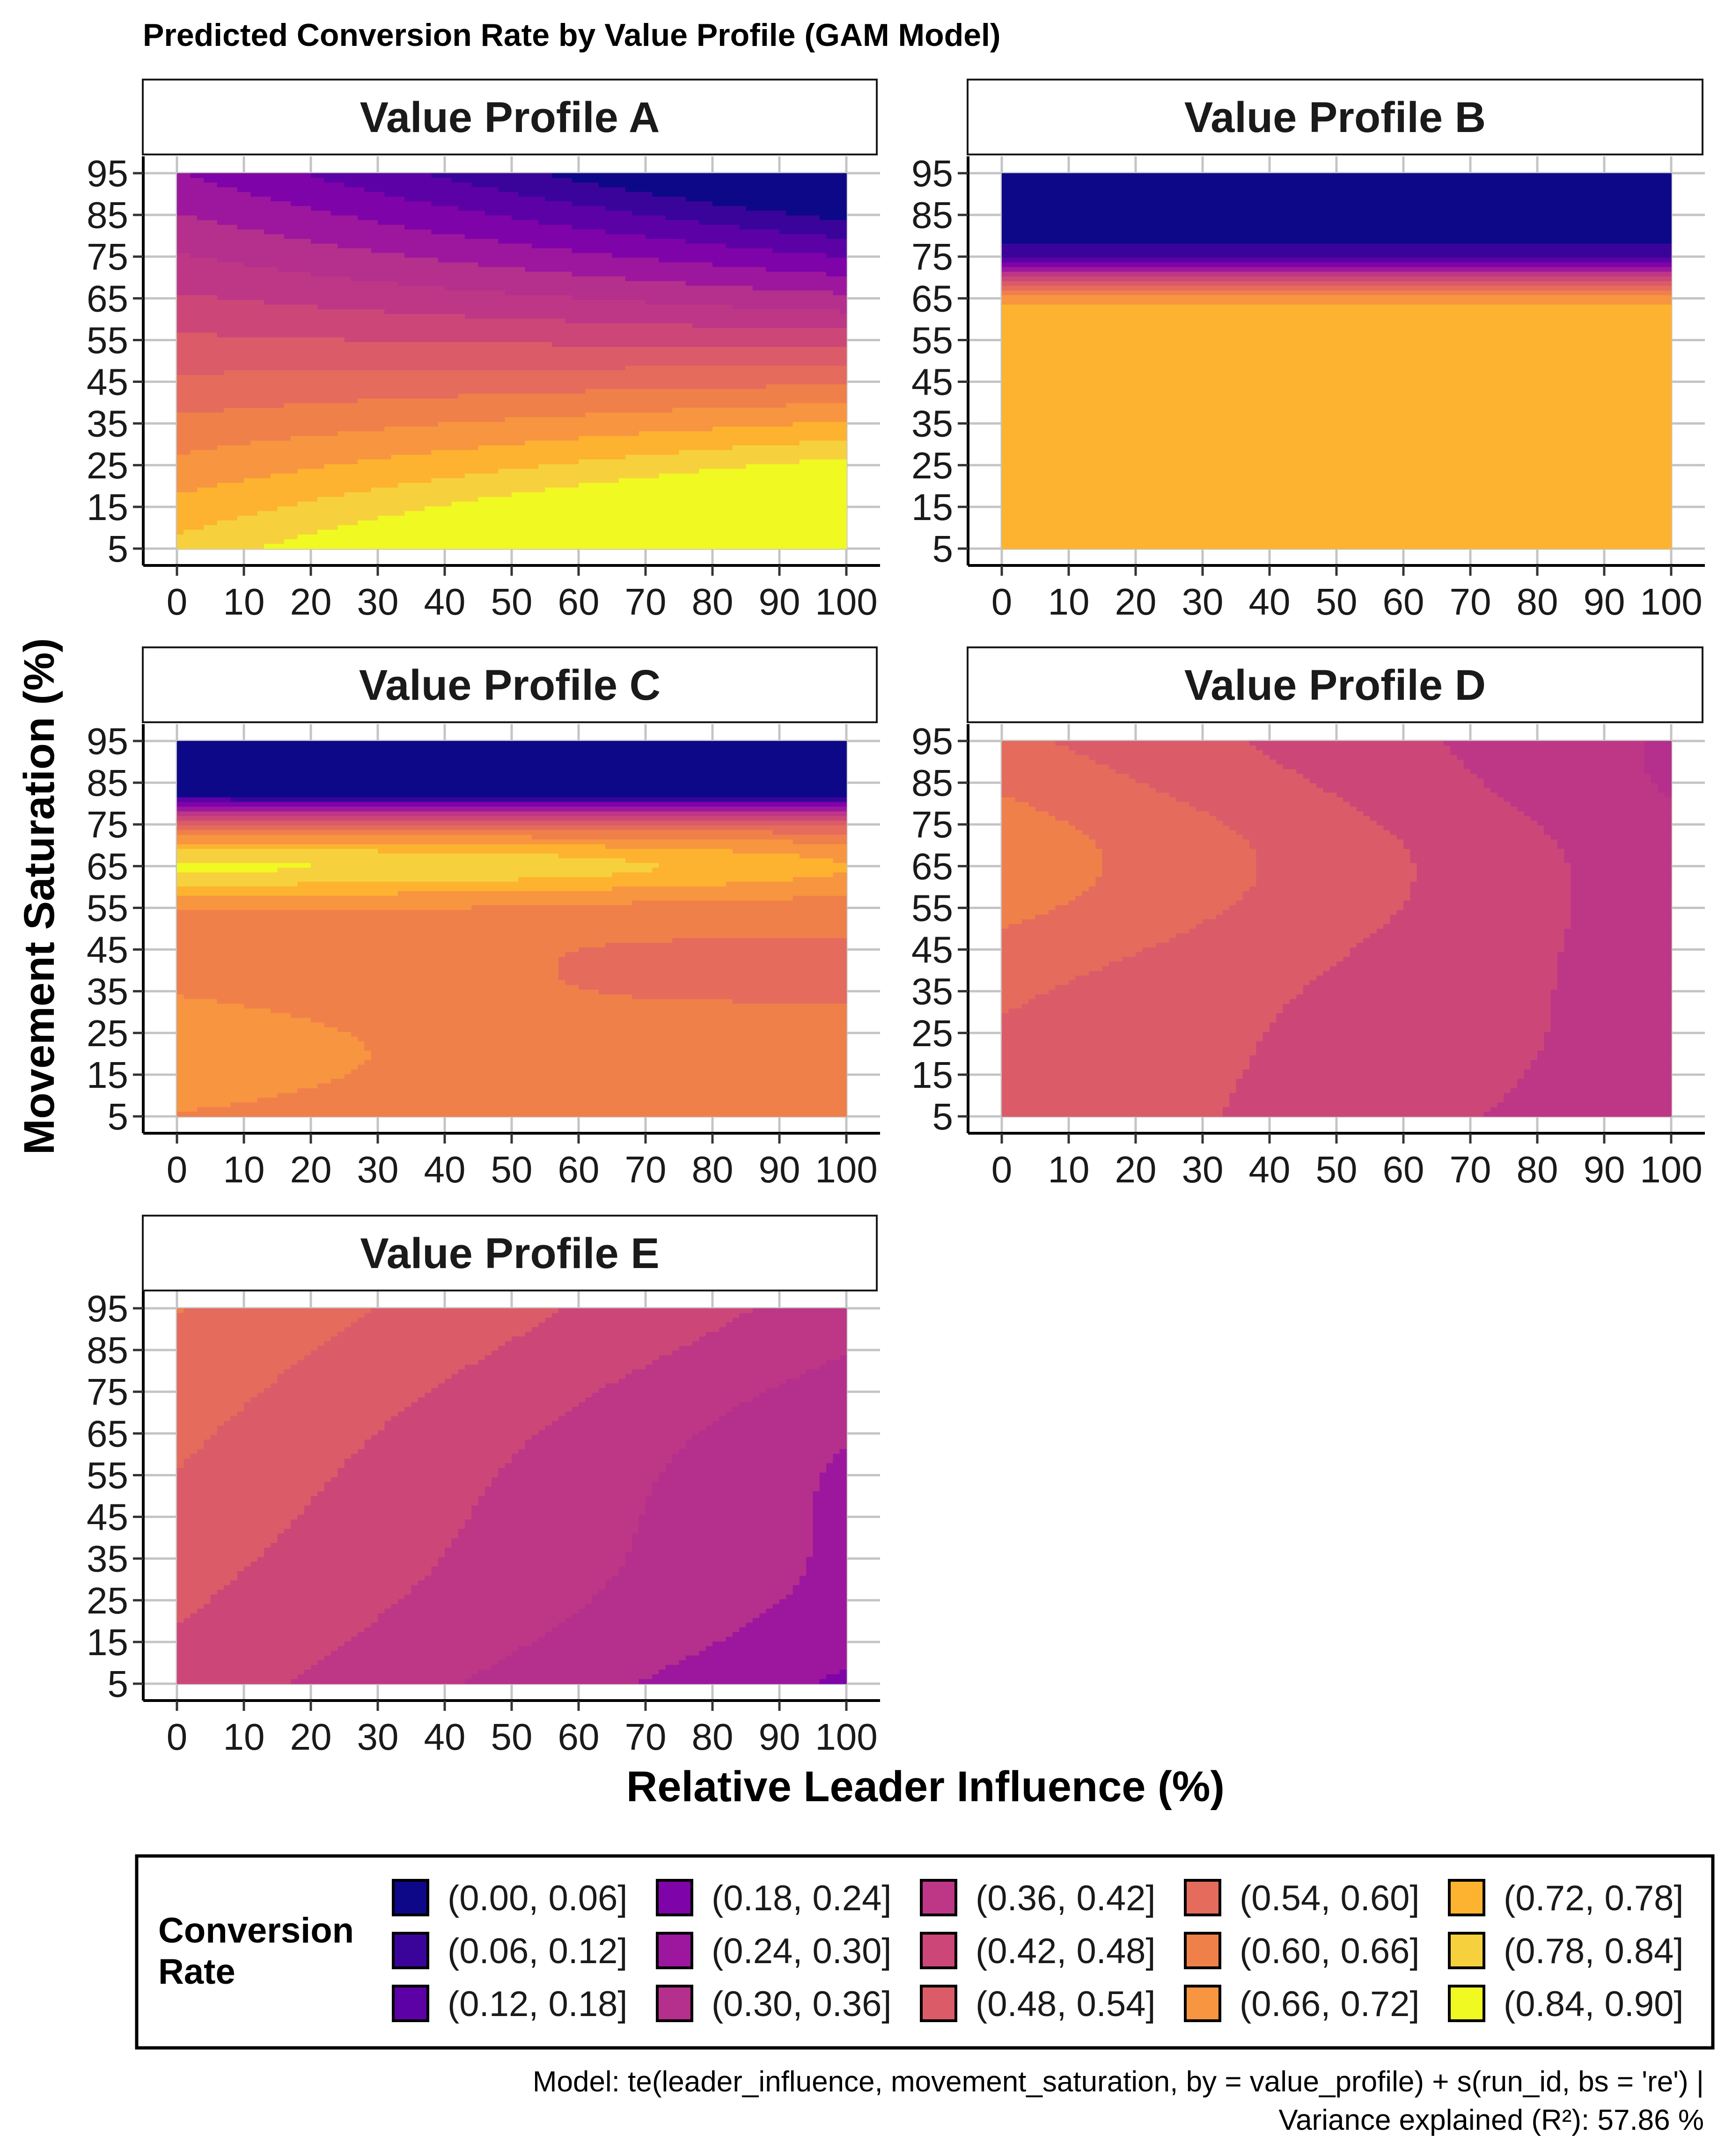  I want to click on y-tick-label: 15, so click(107, 507).